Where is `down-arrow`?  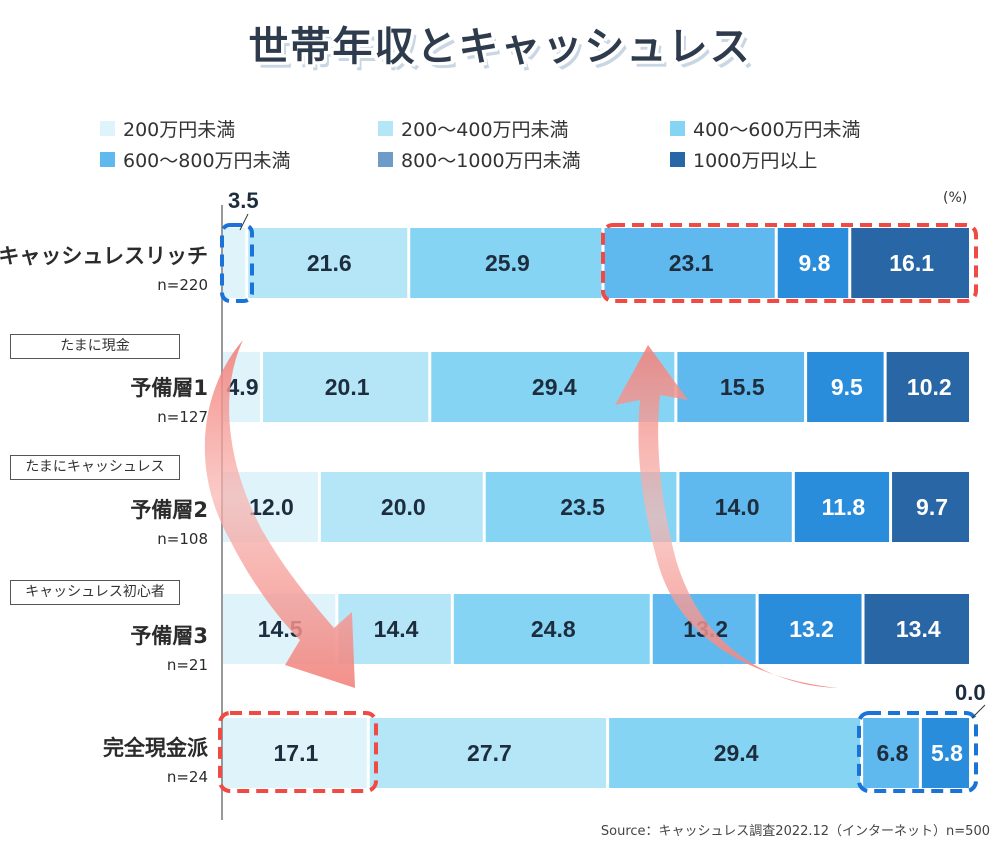 down-arrow is located at coordinates (279, 514).